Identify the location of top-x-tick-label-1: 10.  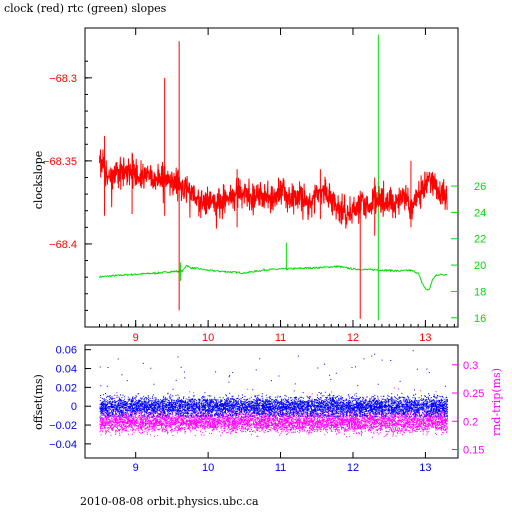
(208, 338).